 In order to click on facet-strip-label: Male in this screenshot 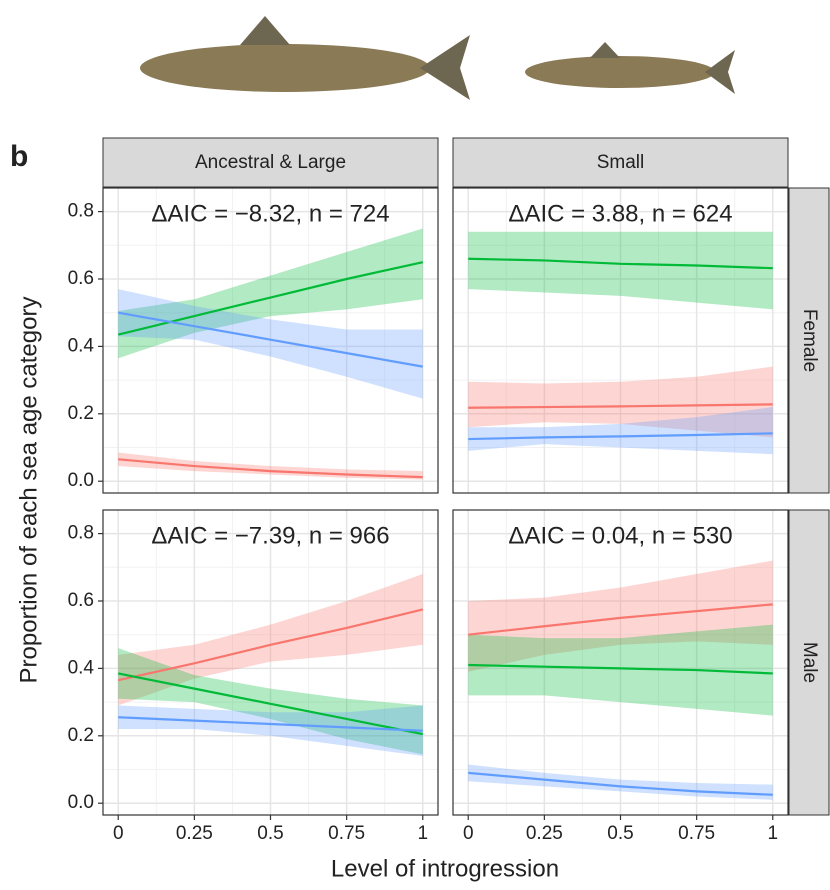, I will do `click(809, 662)`.